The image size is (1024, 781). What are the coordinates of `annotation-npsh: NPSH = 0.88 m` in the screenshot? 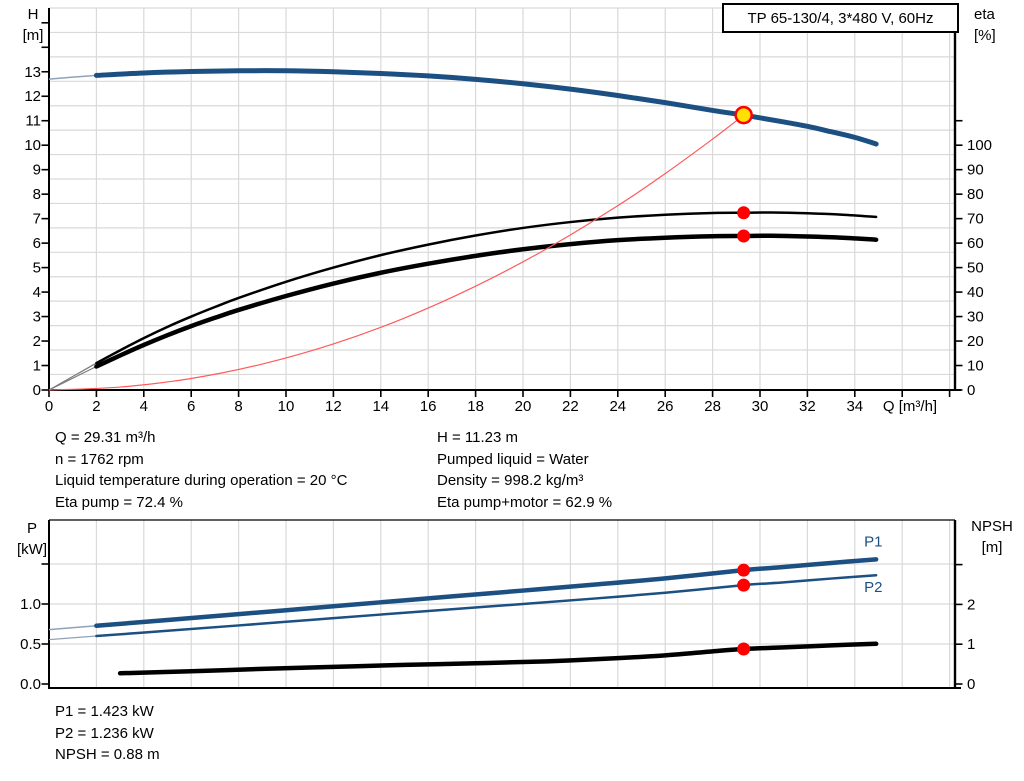 It's located at (107, 754).